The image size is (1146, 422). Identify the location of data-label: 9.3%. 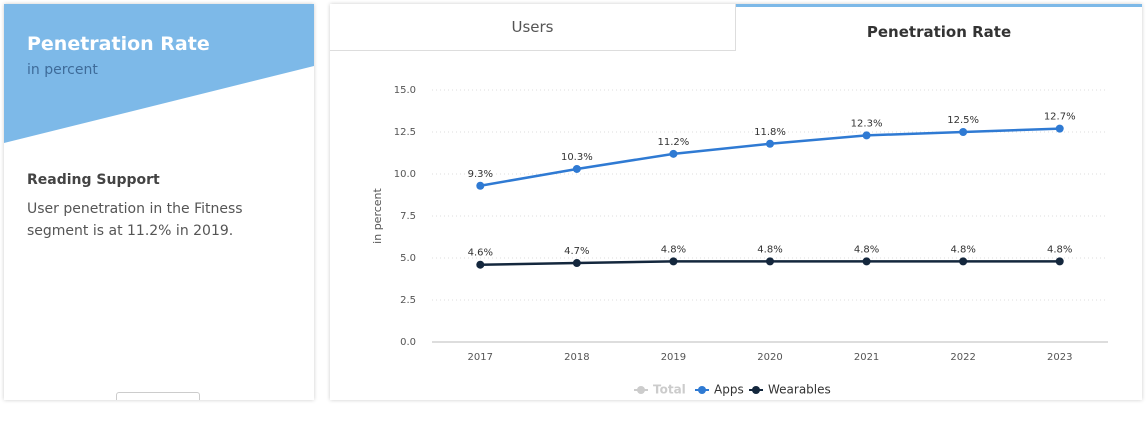
(480, 174).